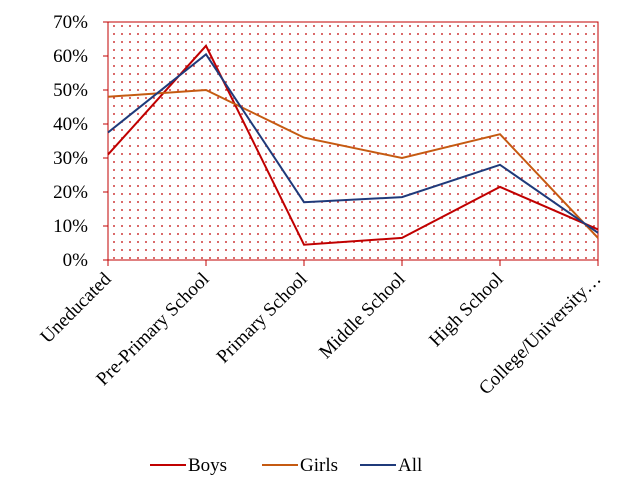 The width and height of the screenshot is (624, 492). What do you see at coordinates (76, 260) in the screenshot?
I see `y-tick-label: 0%` at bounding box center [76, 260].